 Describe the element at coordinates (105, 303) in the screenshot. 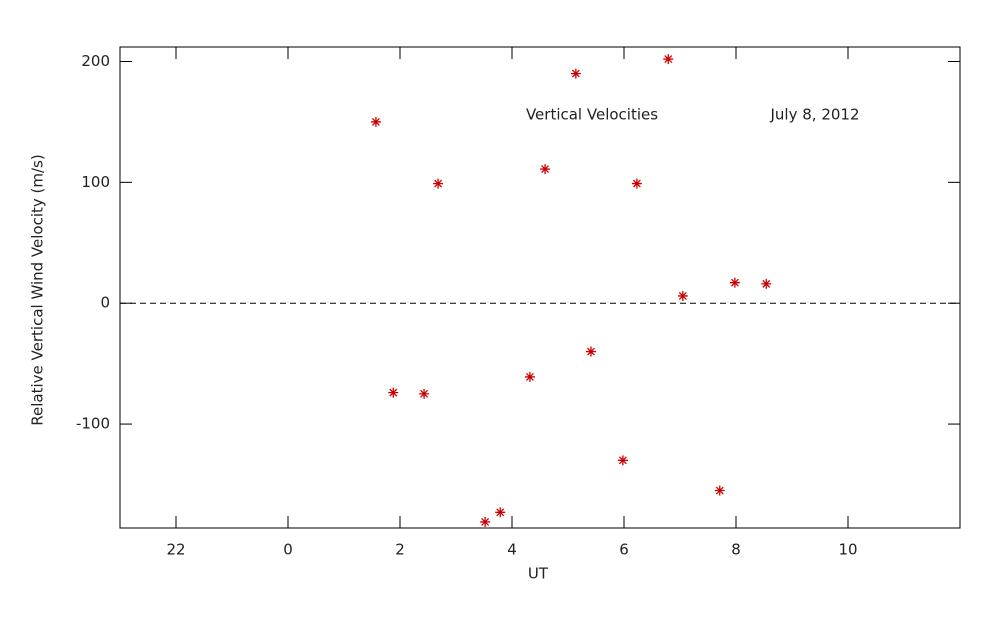

I see `y-tick-label: 0` at that location.